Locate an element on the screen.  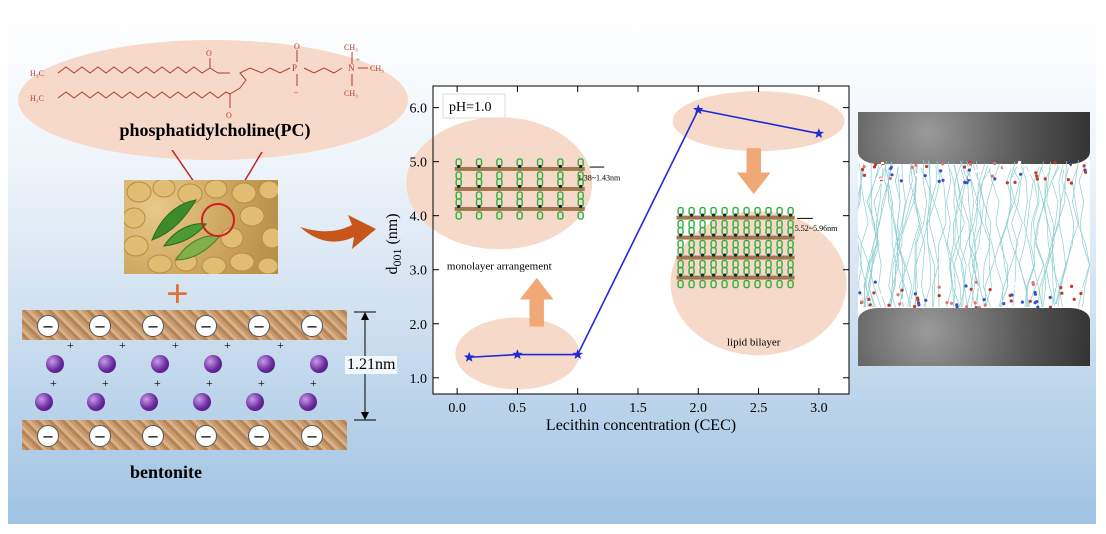
clay-layer-bottom is located at coordinates (184, 435).